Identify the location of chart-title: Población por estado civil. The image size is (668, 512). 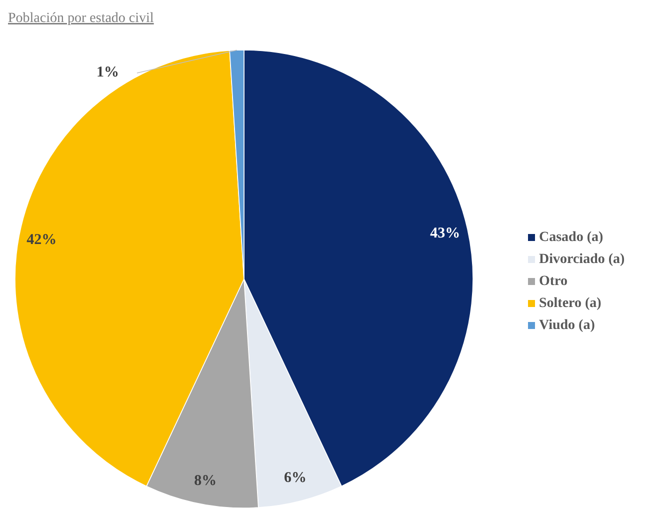
(81, 18).